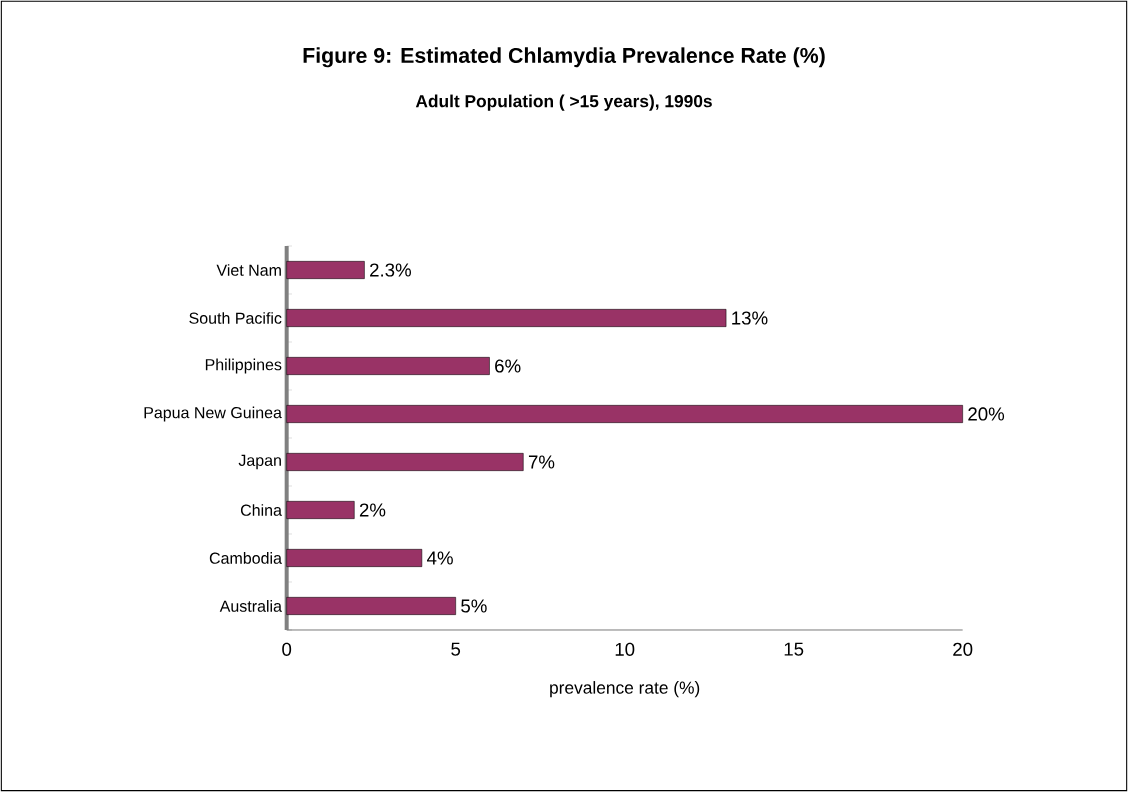 The image size is (1128, 792). I want to click on data-label: 2.3%, so click(390, 270).